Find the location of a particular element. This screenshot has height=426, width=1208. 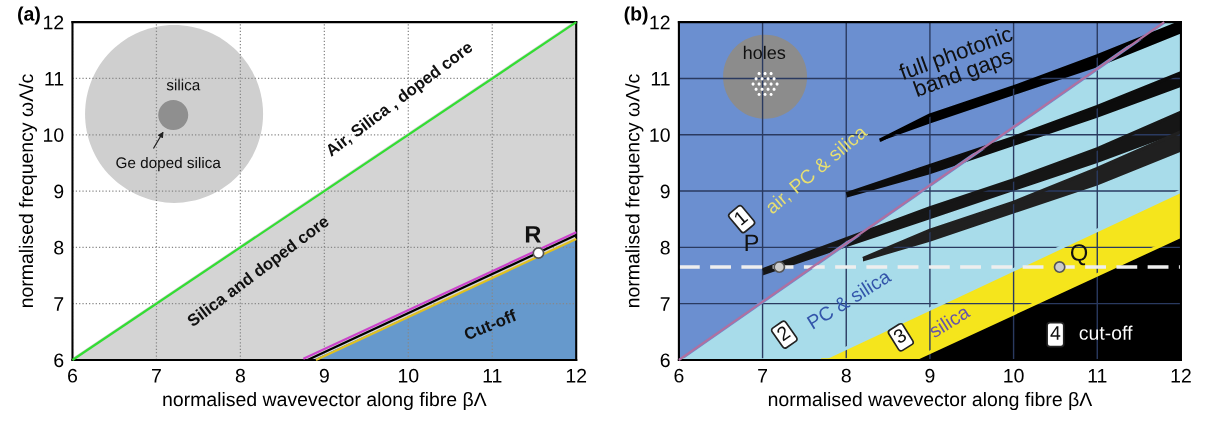

annotation: 2 is located at coordinates (783, 333).